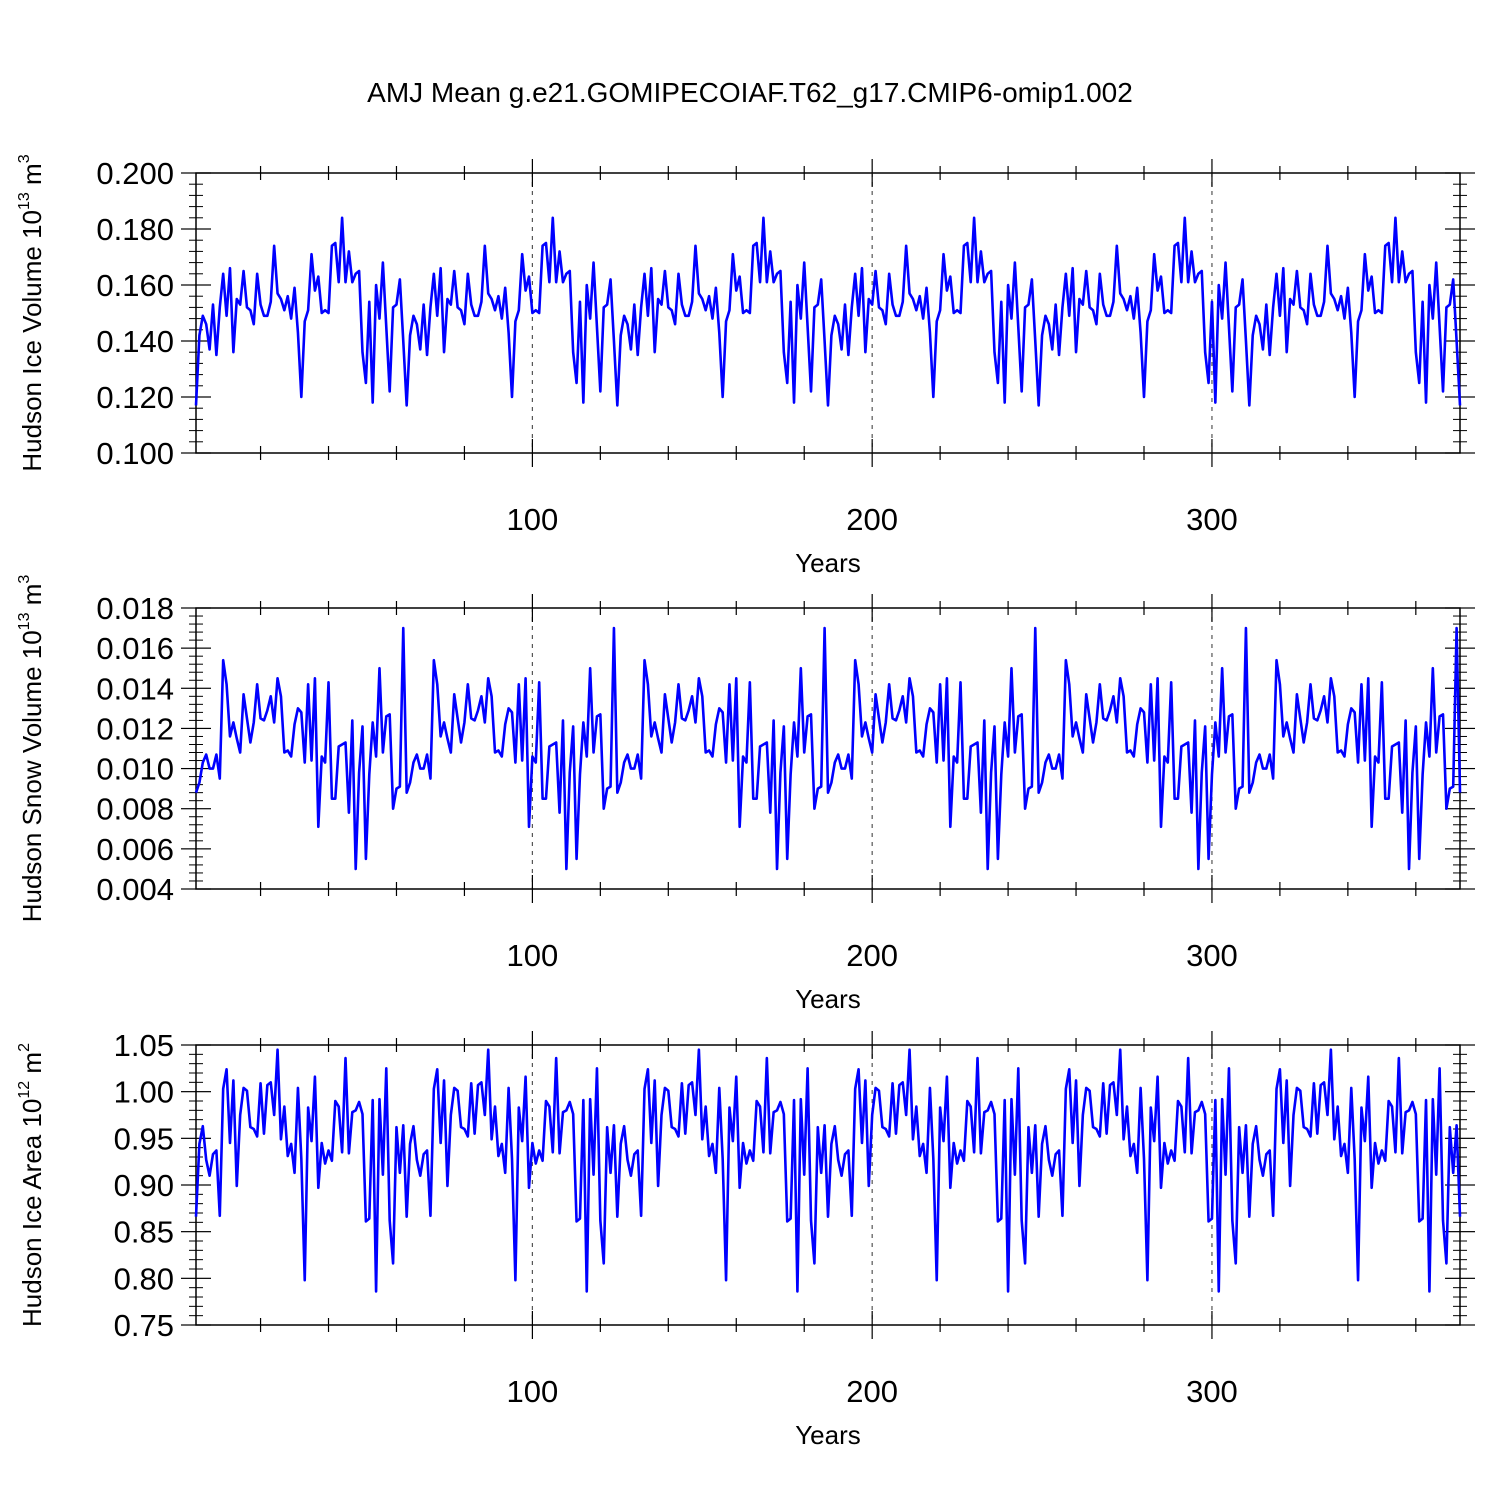 The width and height of the screenshot is (1500, 1500). Describe the element at coordinates (144, 1185) in the screenshot. I see `y-tick-label: 0.90` at that location.